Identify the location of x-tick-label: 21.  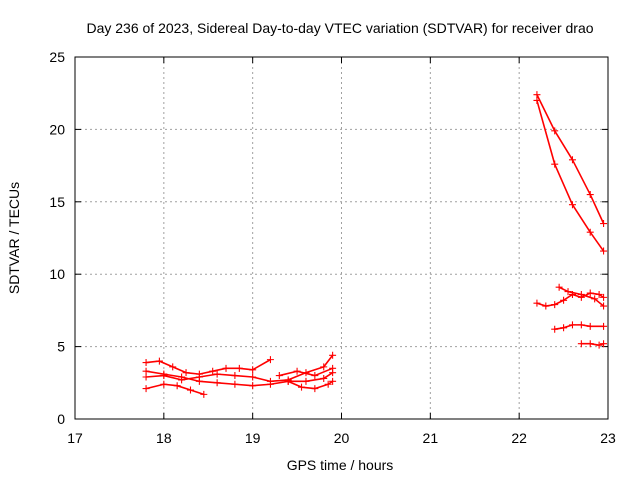
(431, 438).